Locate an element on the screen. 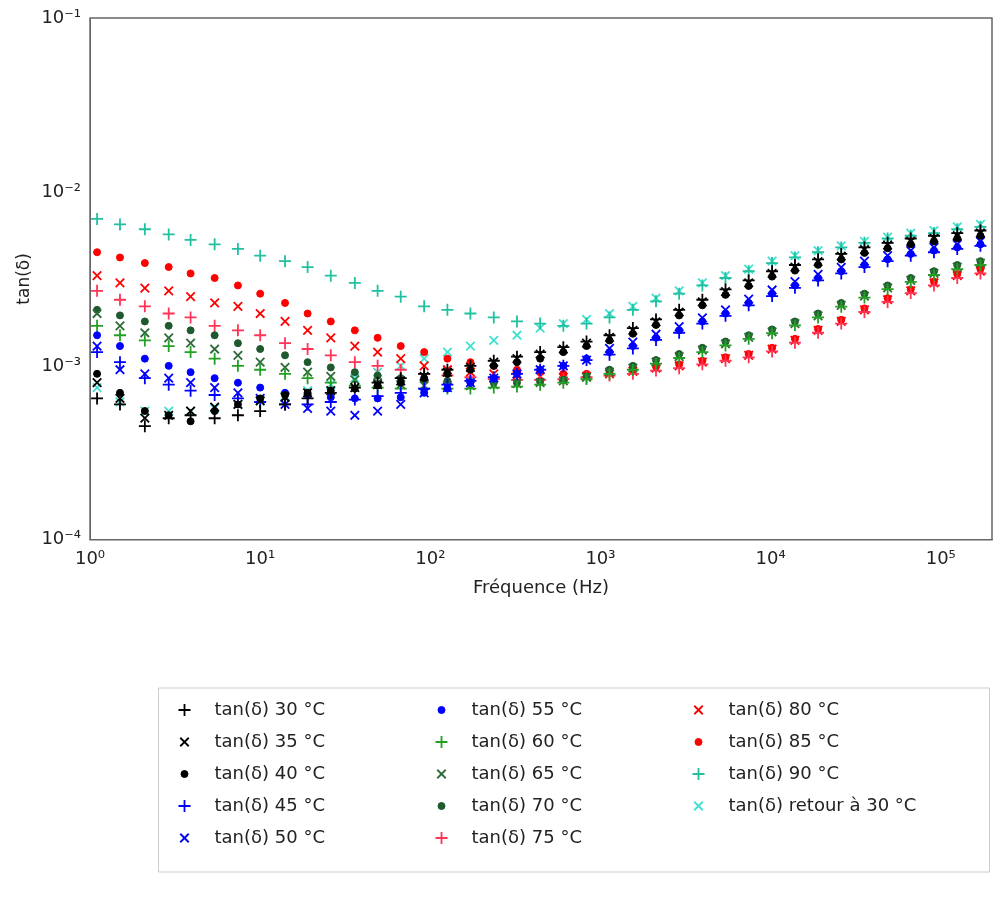 The width and height of the screenshot is (1008, 903). y-axis-title: tan(δ) is located at coordinates (22, 279).